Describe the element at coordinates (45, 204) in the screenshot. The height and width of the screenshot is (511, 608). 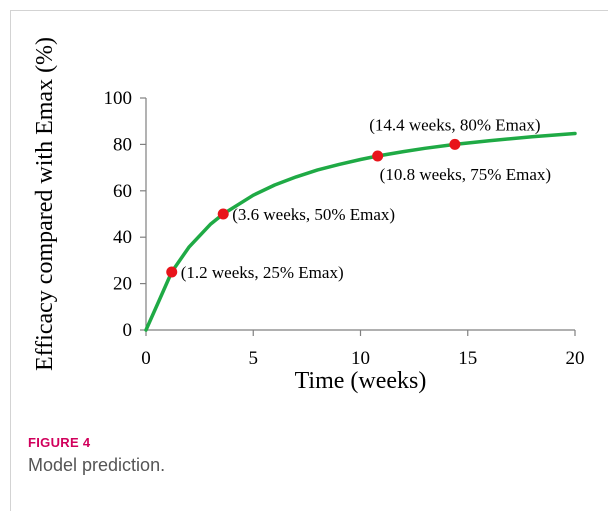
I see `y-axis-title: Efficacy compared with Emax (%)` at that location.